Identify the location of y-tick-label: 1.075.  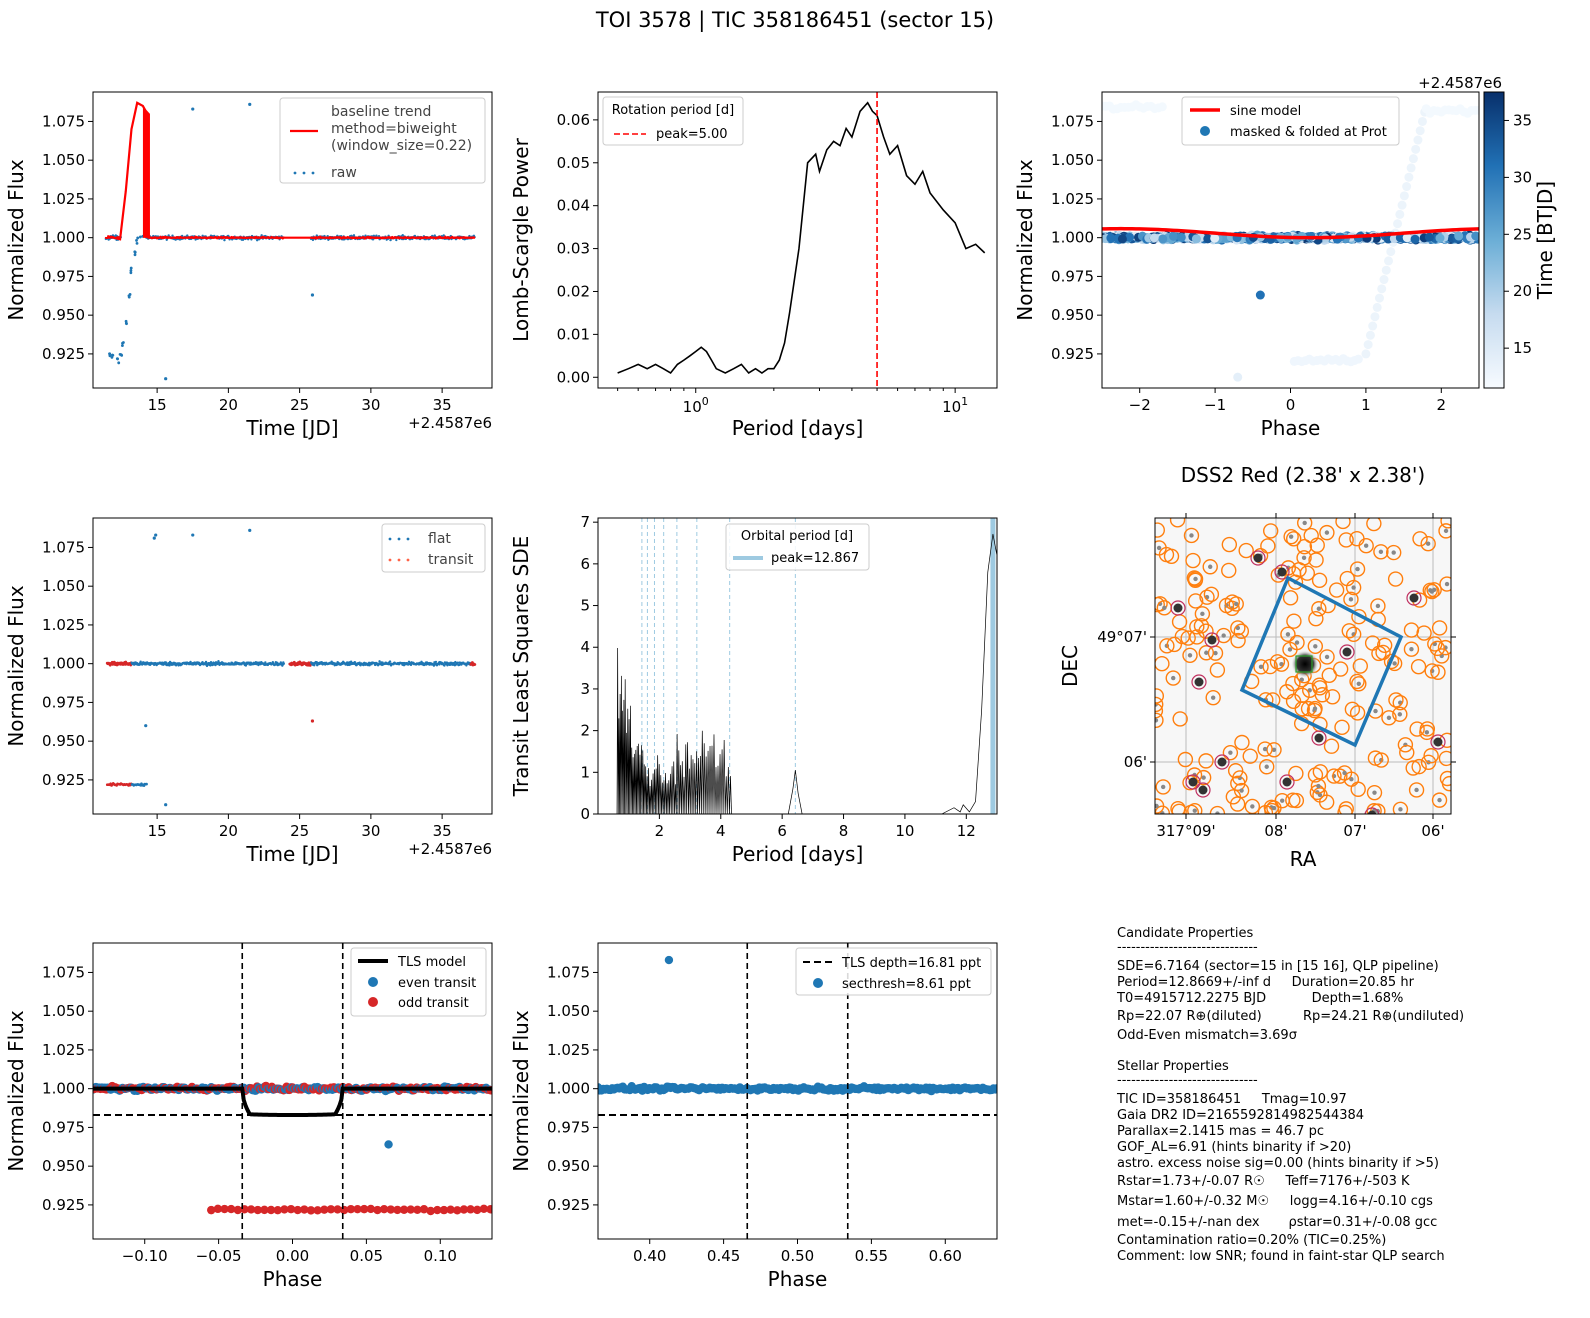
(1072, 121).